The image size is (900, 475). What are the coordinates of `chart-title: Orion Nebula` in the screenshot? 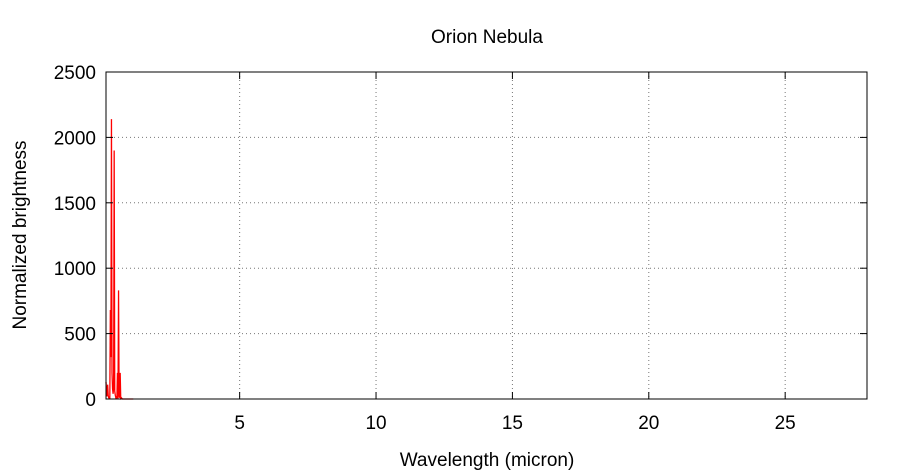 It's located at (487, 37).